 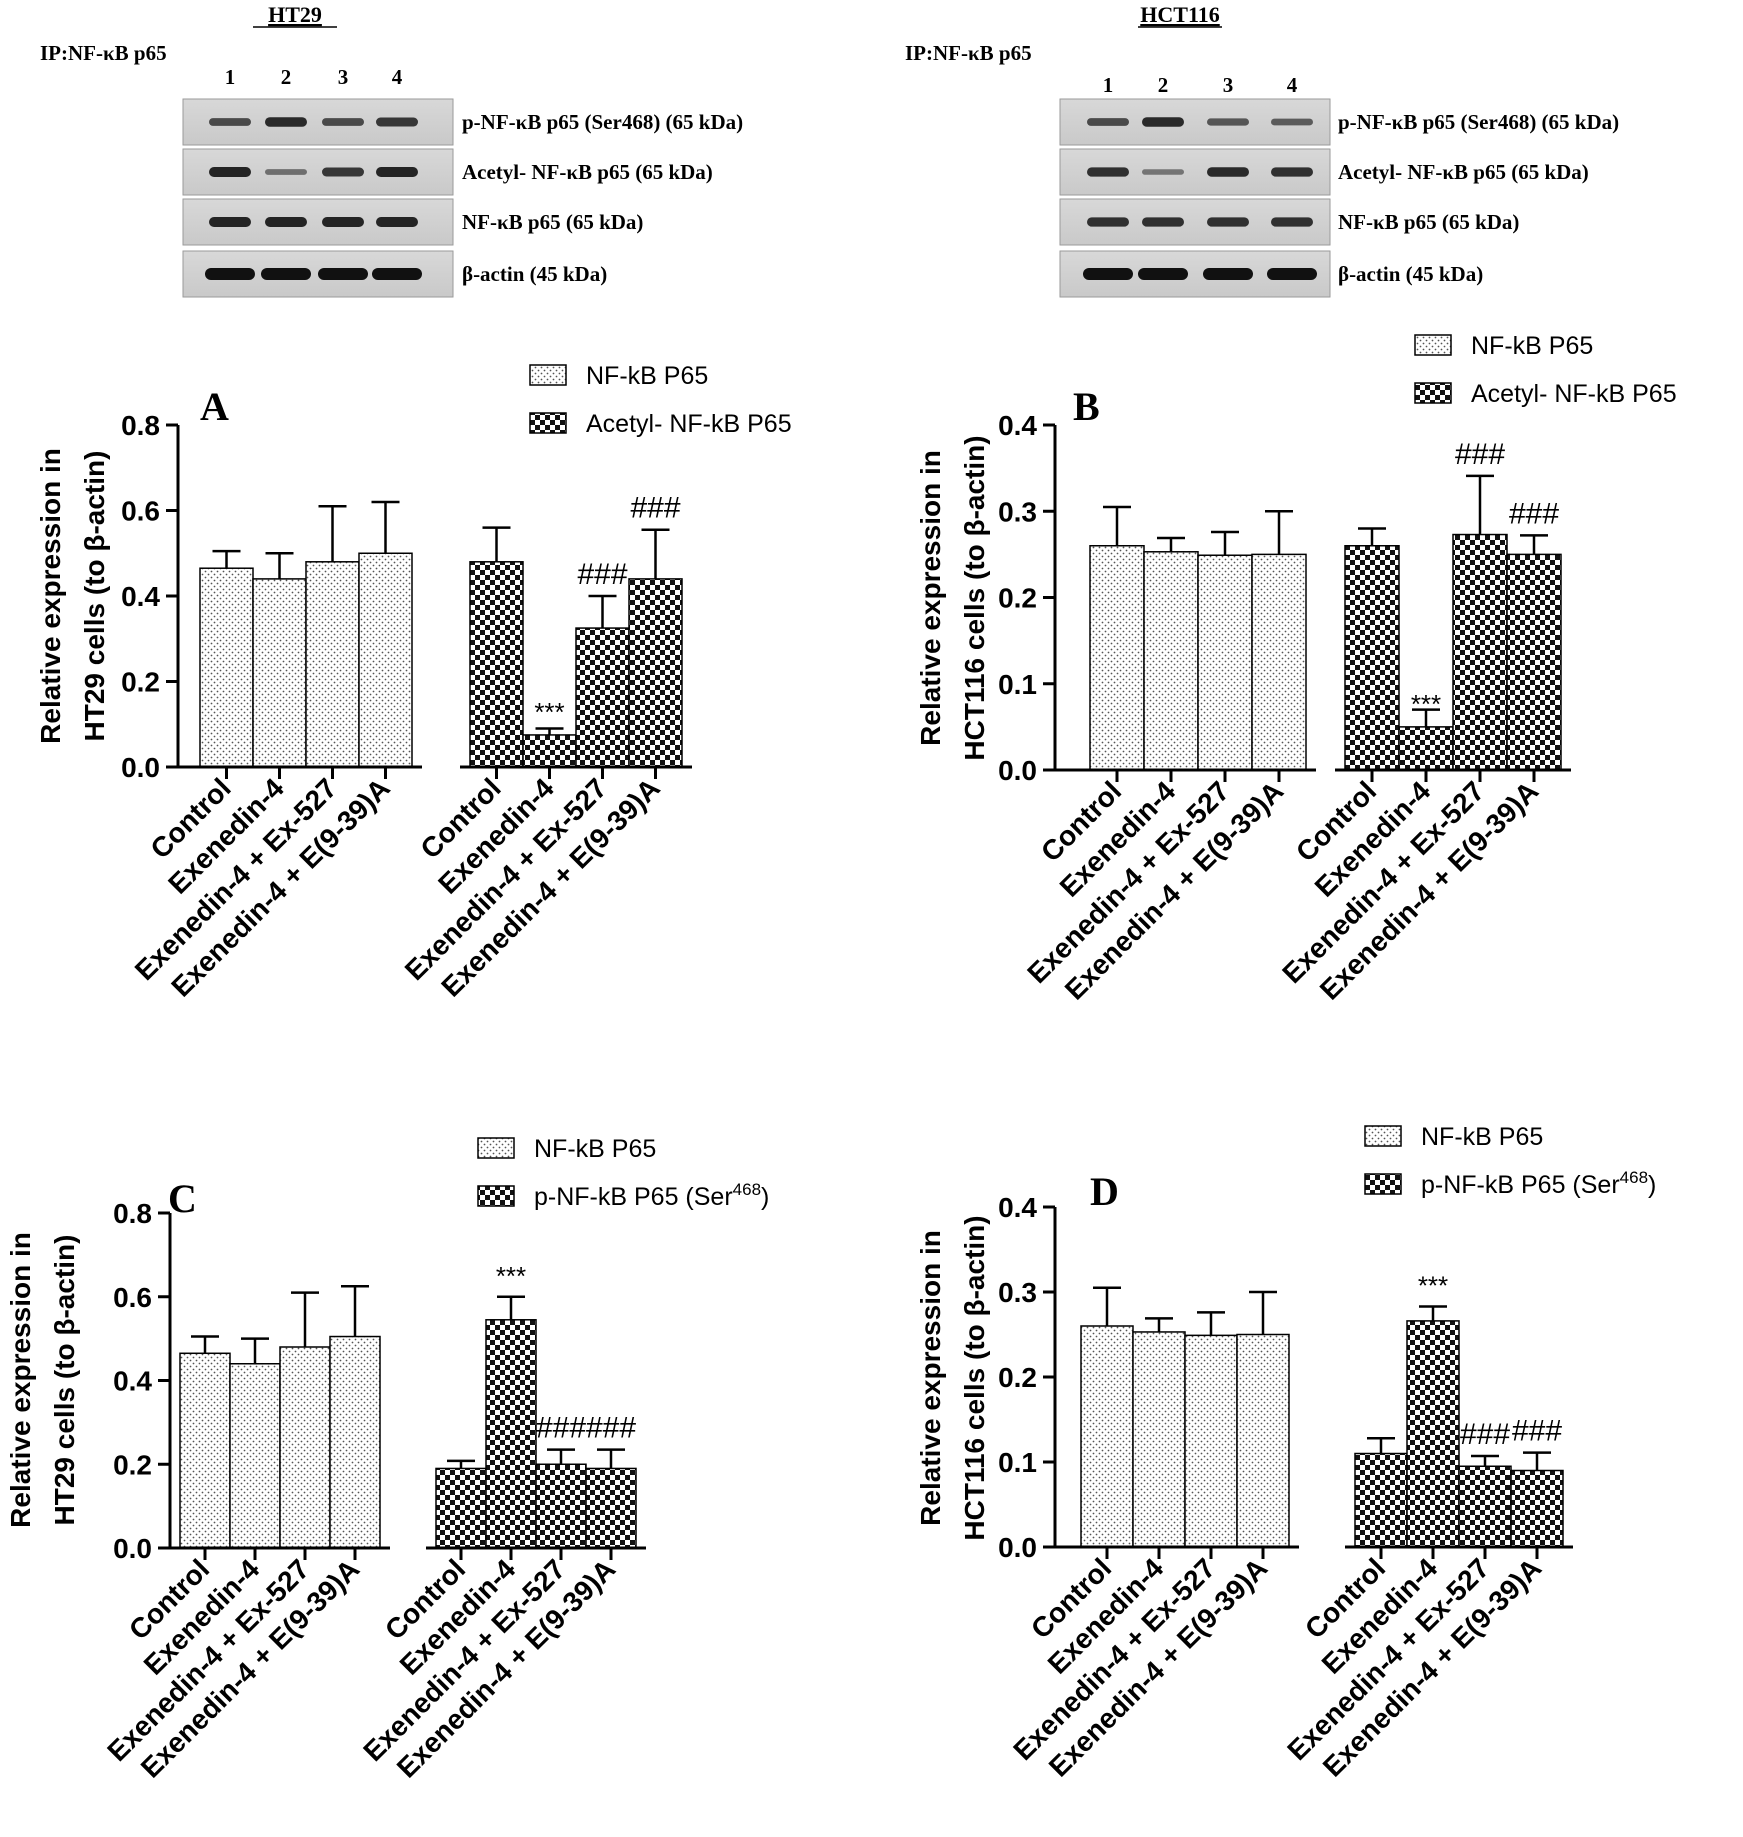 What do you see at coordinates (511, 1276) in the screenshot?
I see `significance-stars: ***` at bounding box center [511, 1276].